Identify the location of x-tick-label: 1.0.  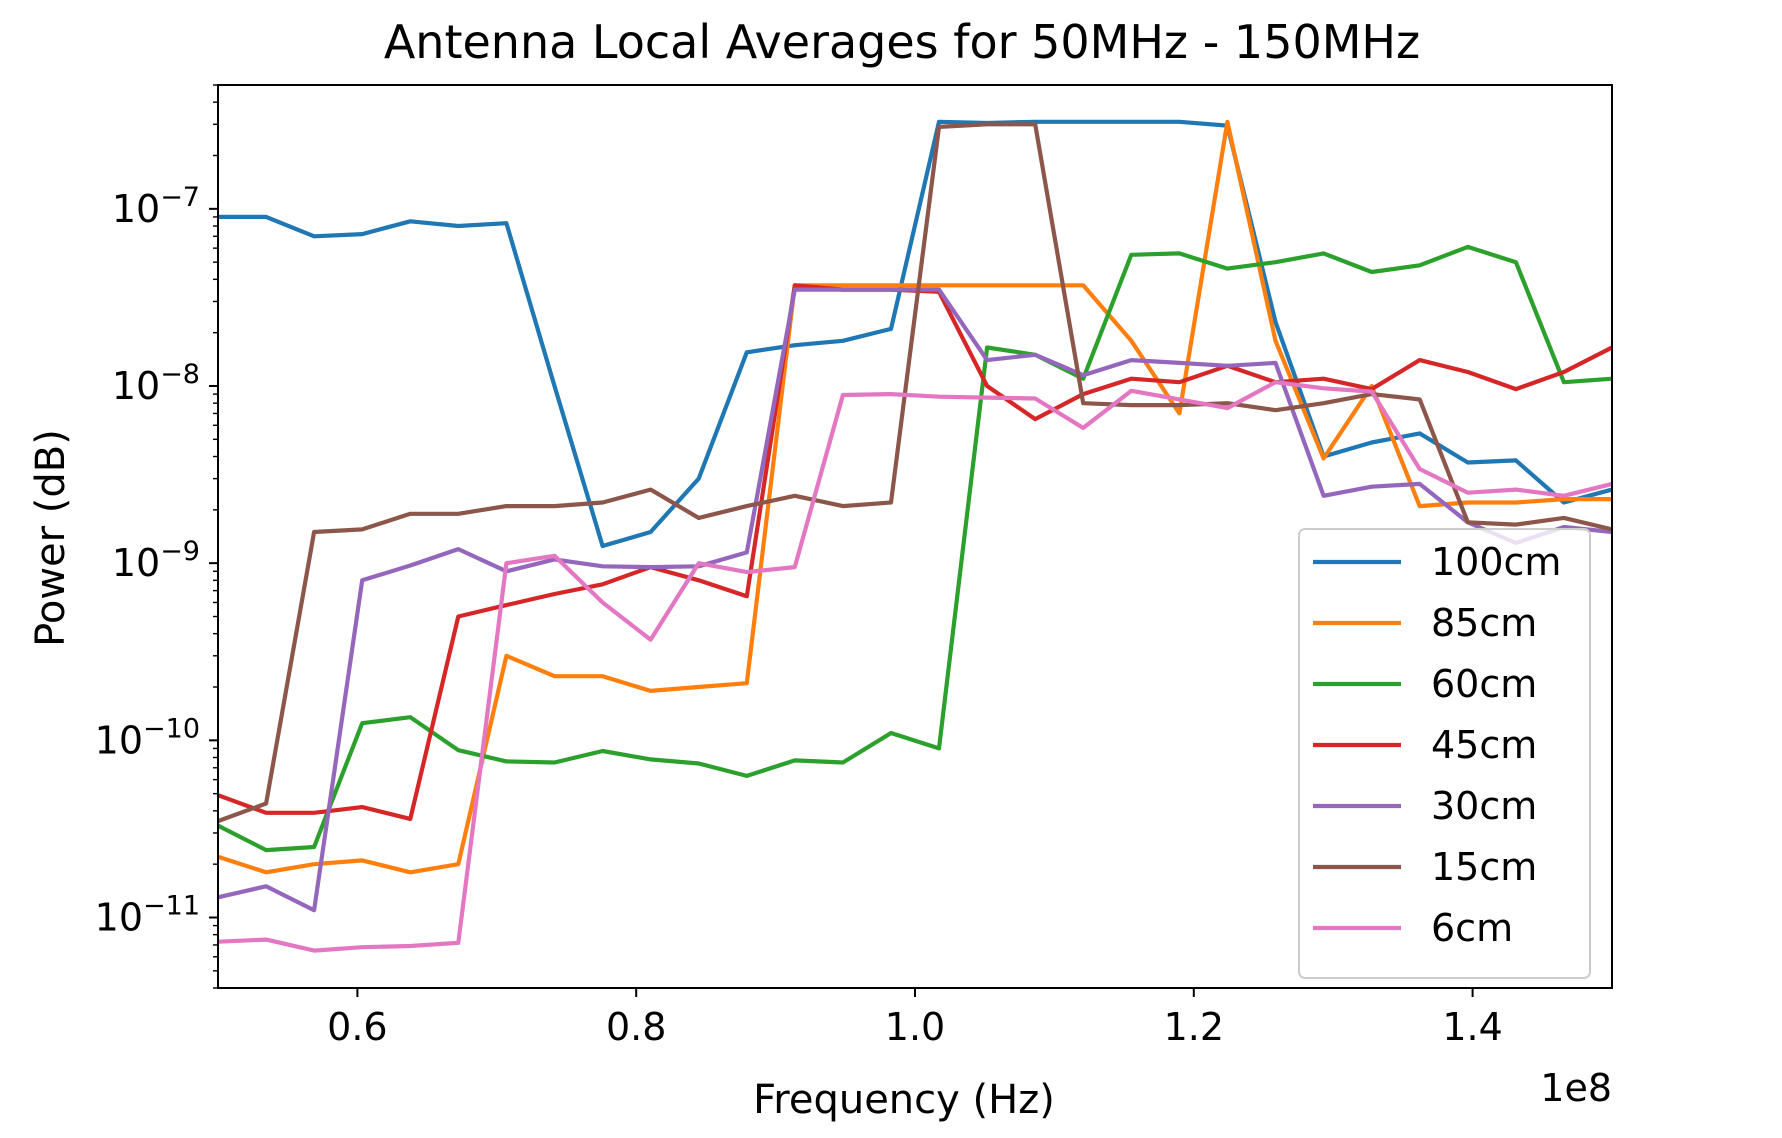
(915, 1027).